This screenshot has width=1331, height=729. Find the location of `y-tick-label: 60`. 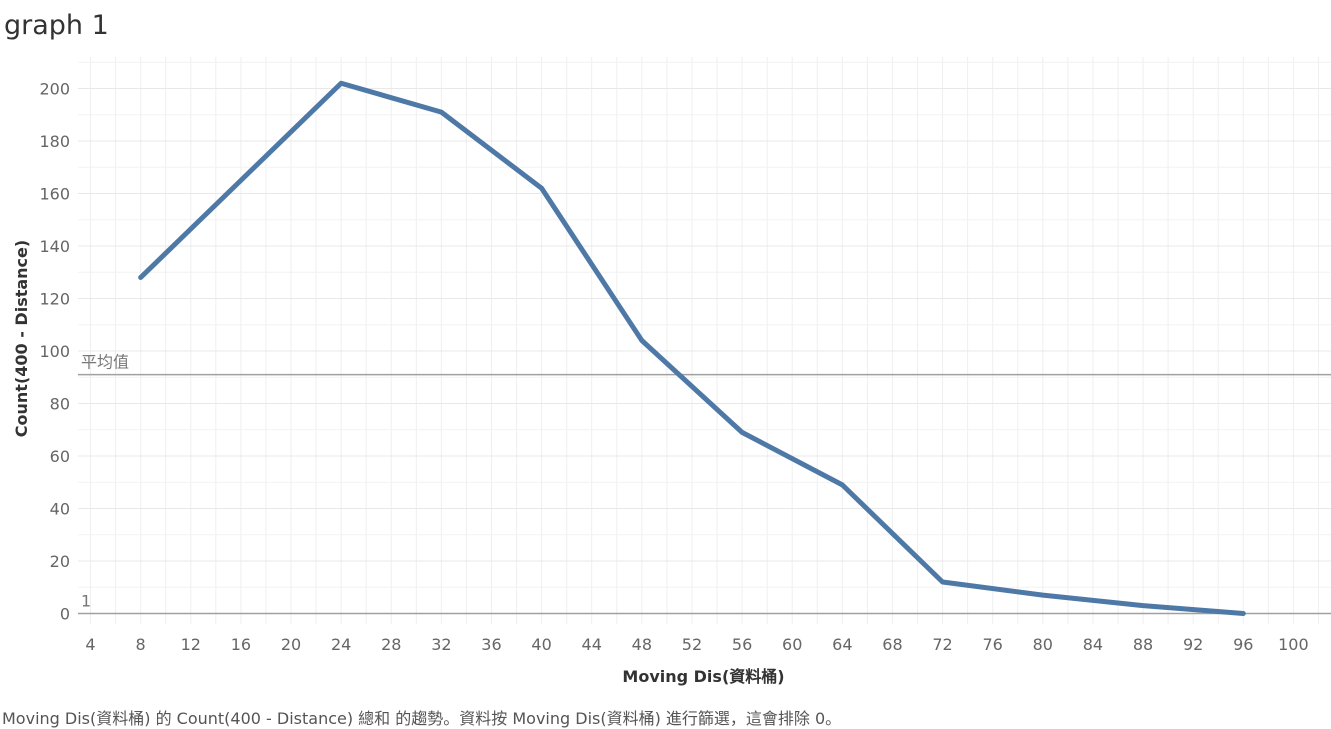

y-tick-label: 60 is located at coordinates (60, 456).